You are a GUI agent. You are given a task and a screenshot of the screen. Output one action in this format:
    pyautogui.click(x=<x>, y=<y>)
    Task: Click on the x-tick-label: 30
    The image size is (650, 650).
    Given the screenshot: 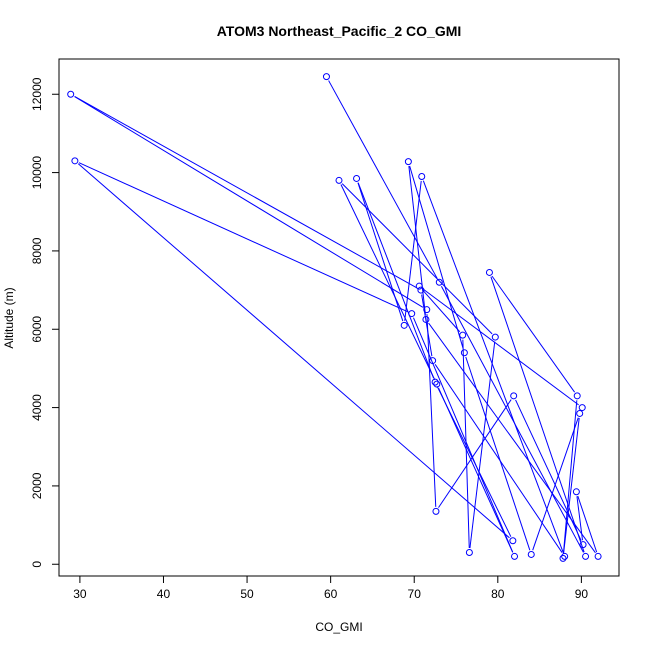 What is the action you would take?
    pyautogui.click(x=80, y=594)
    